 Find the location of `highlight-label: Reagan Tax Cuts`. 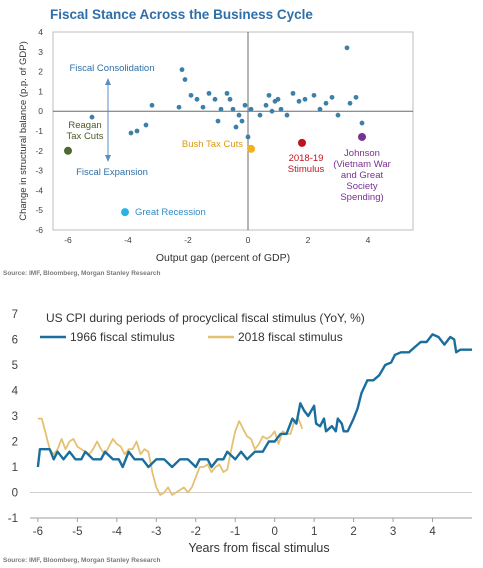

highlight-label: Reagan Tax Cuts is located at coordinates (85, 131).